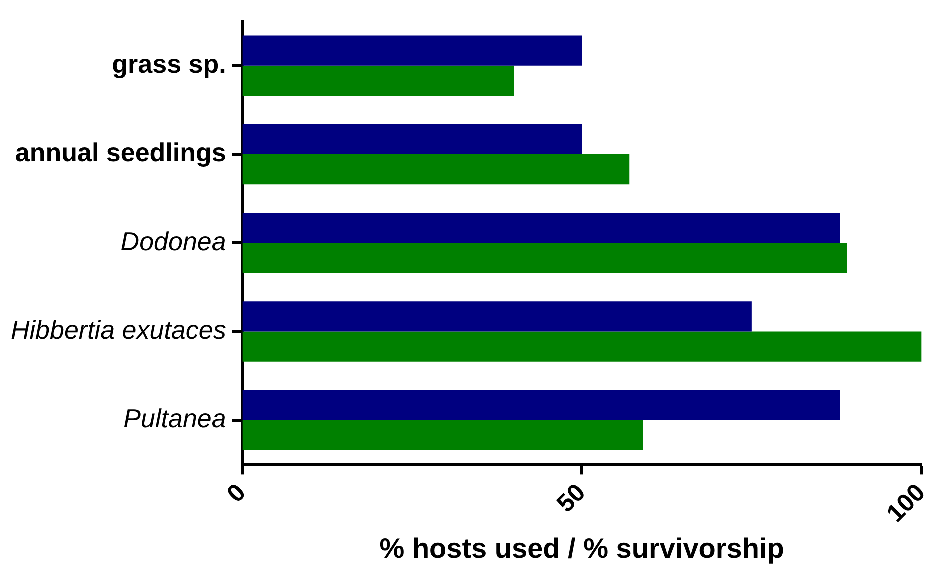 The height and width of the screenshot is (573, 947). Describe the element at coordinates (175, 419) in the screenshot. I see `y-tick-label: Pultanea` at that location.